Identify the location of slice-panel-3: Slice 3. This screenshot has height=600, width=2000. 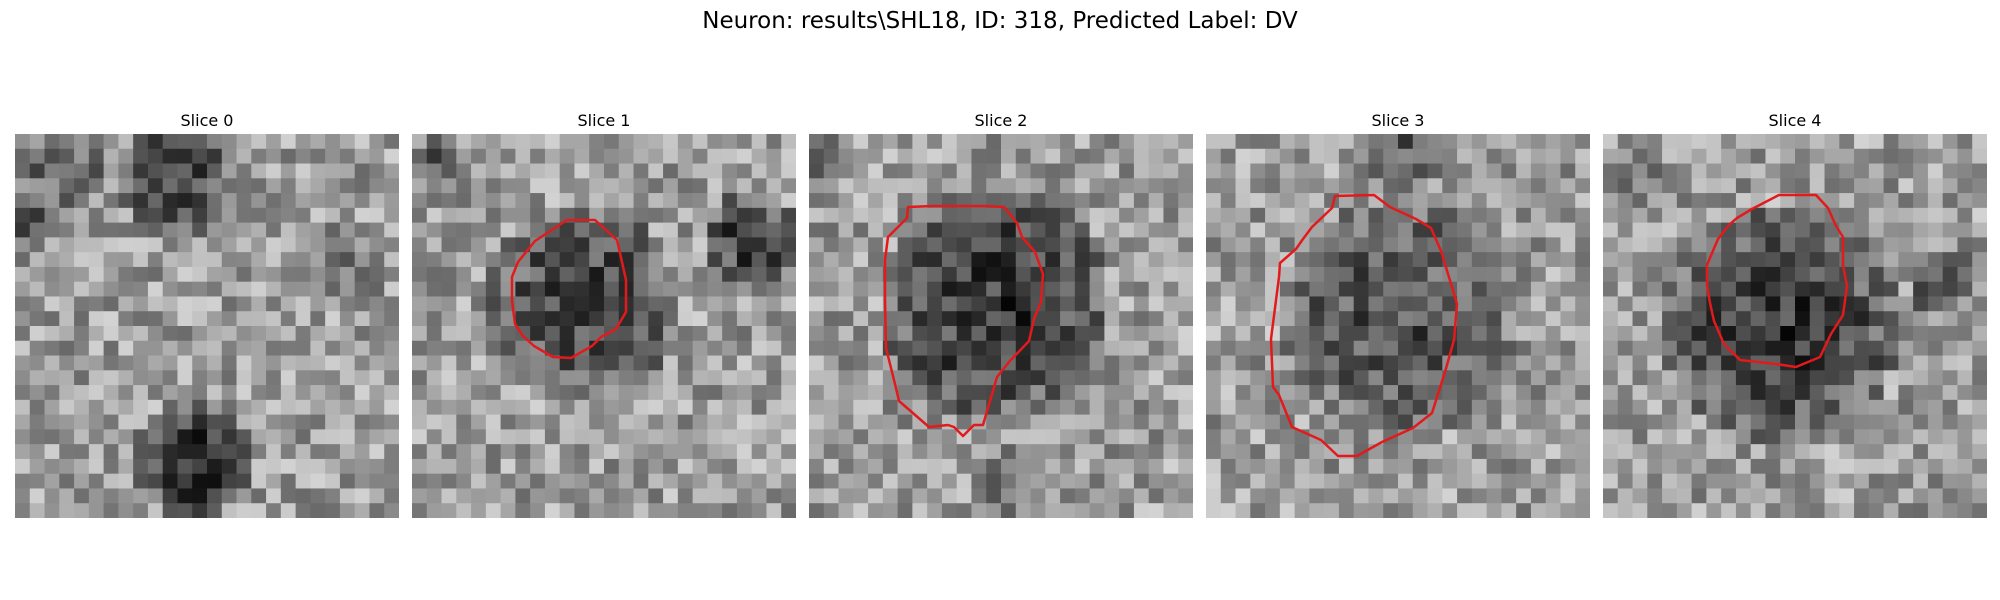
(1398, 314).